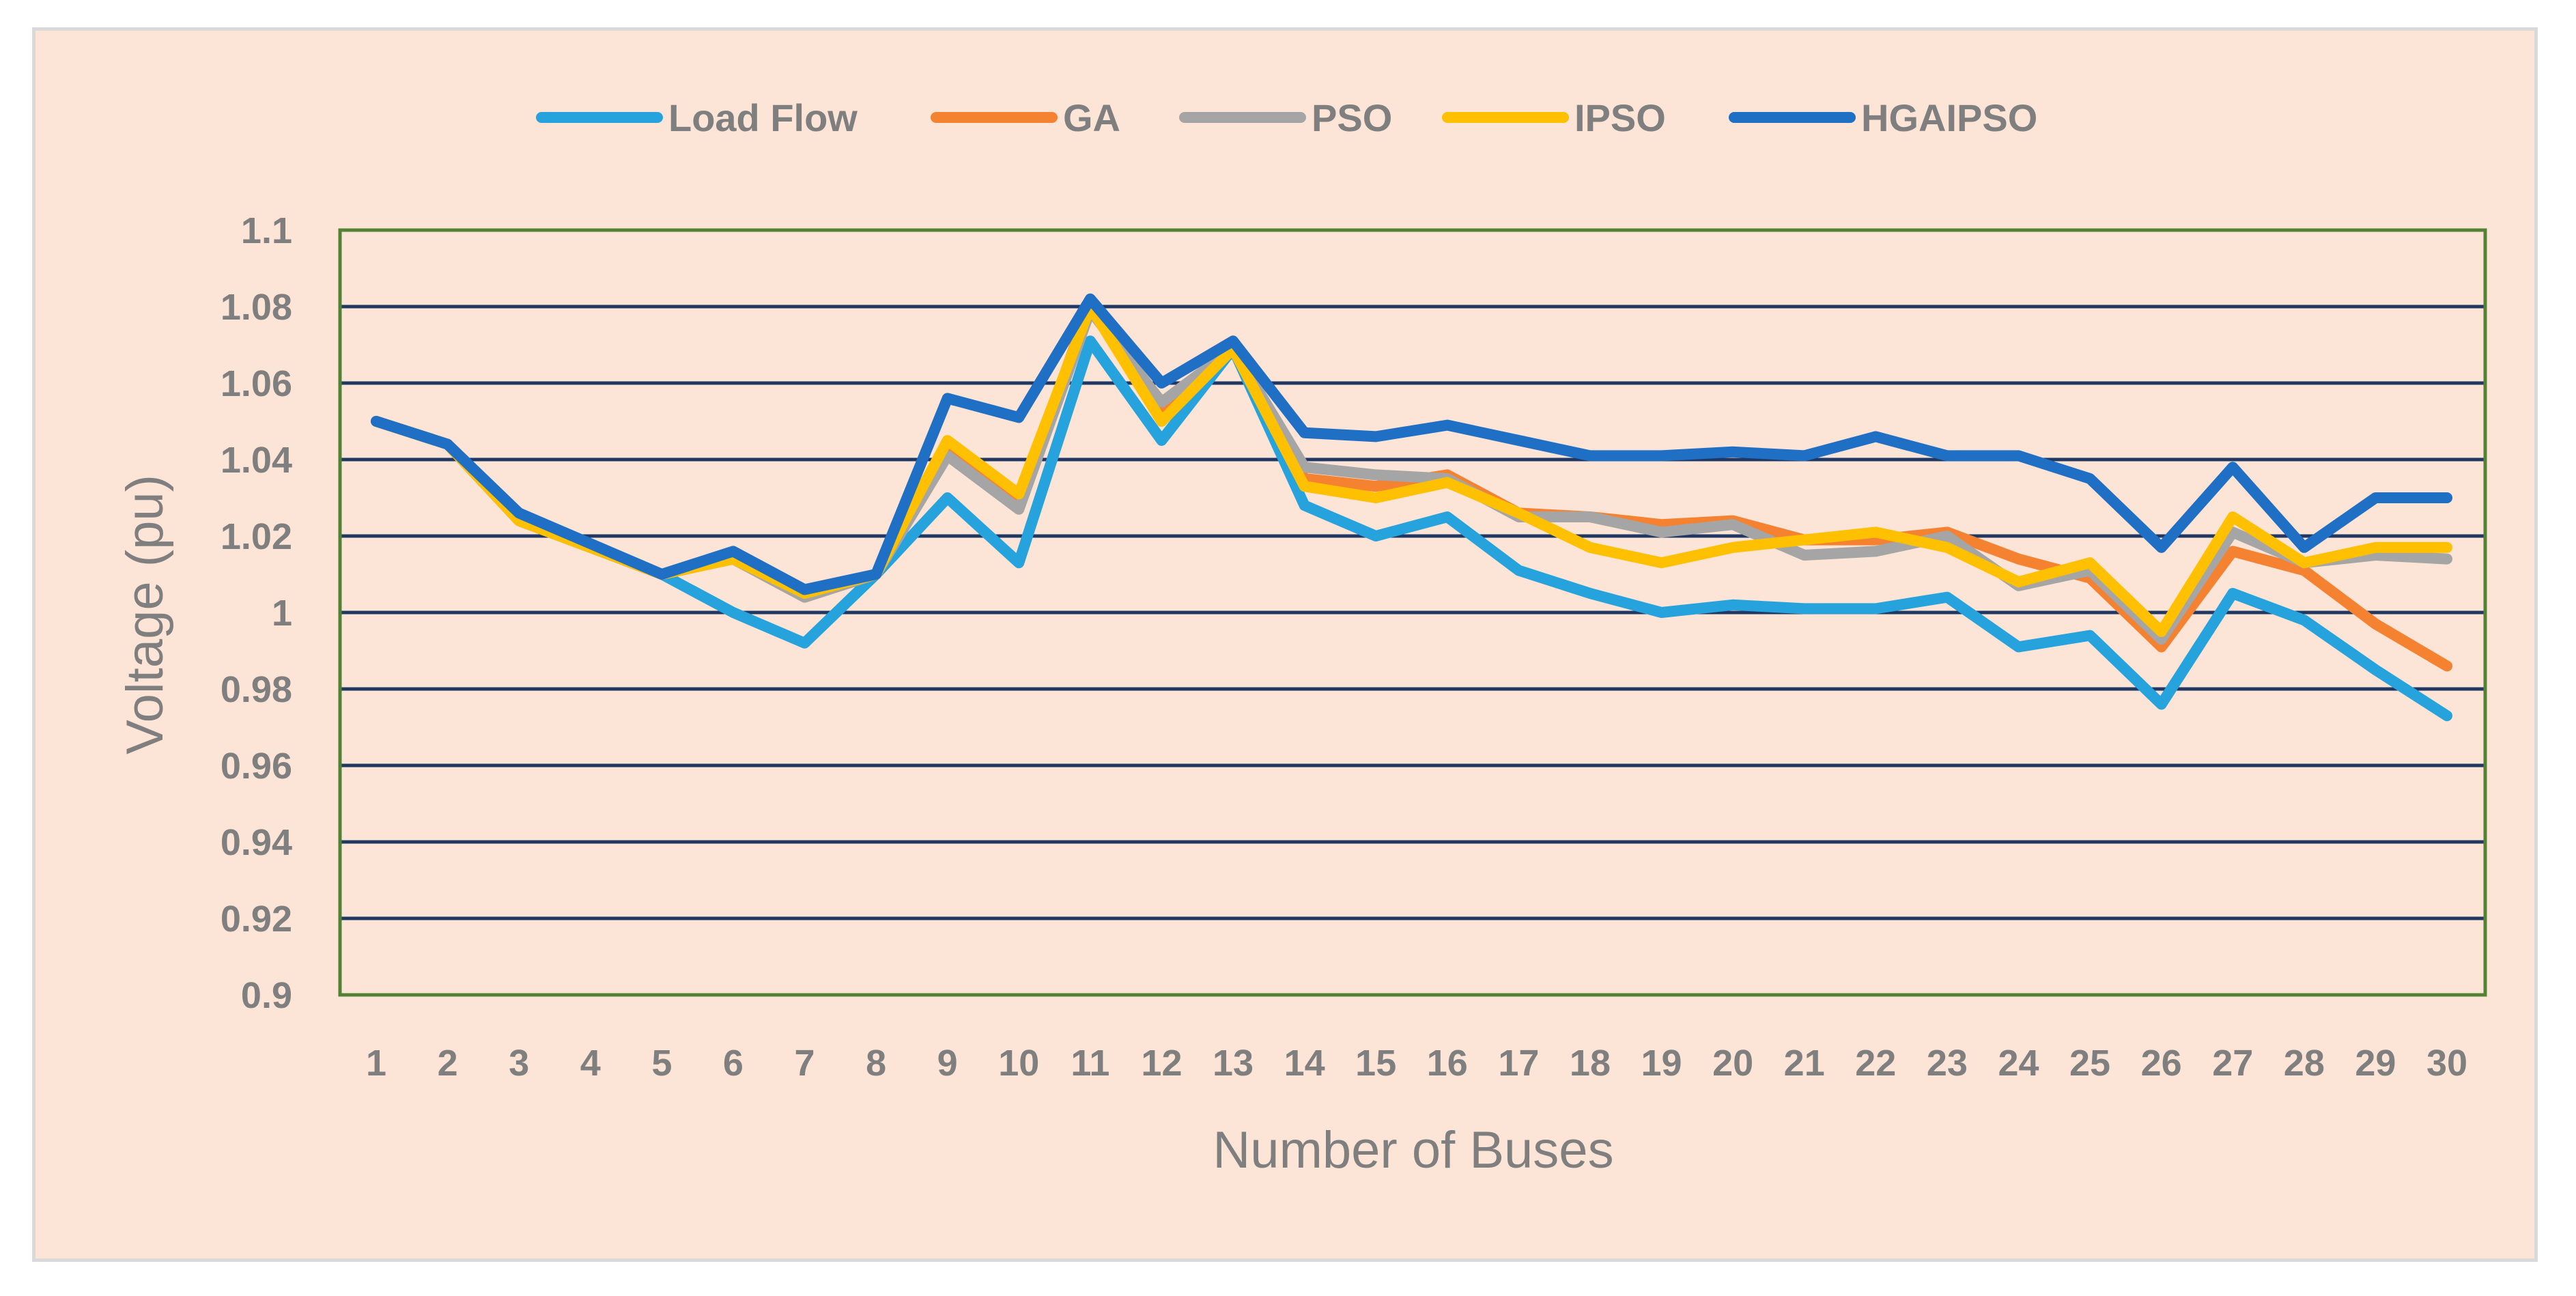 Image resolution: width=2576 pixels, height=1296 pixels. Describe the element at coordinates (1375, 1063) in the screenshot. I see `x-tick-label: 15` at that location.